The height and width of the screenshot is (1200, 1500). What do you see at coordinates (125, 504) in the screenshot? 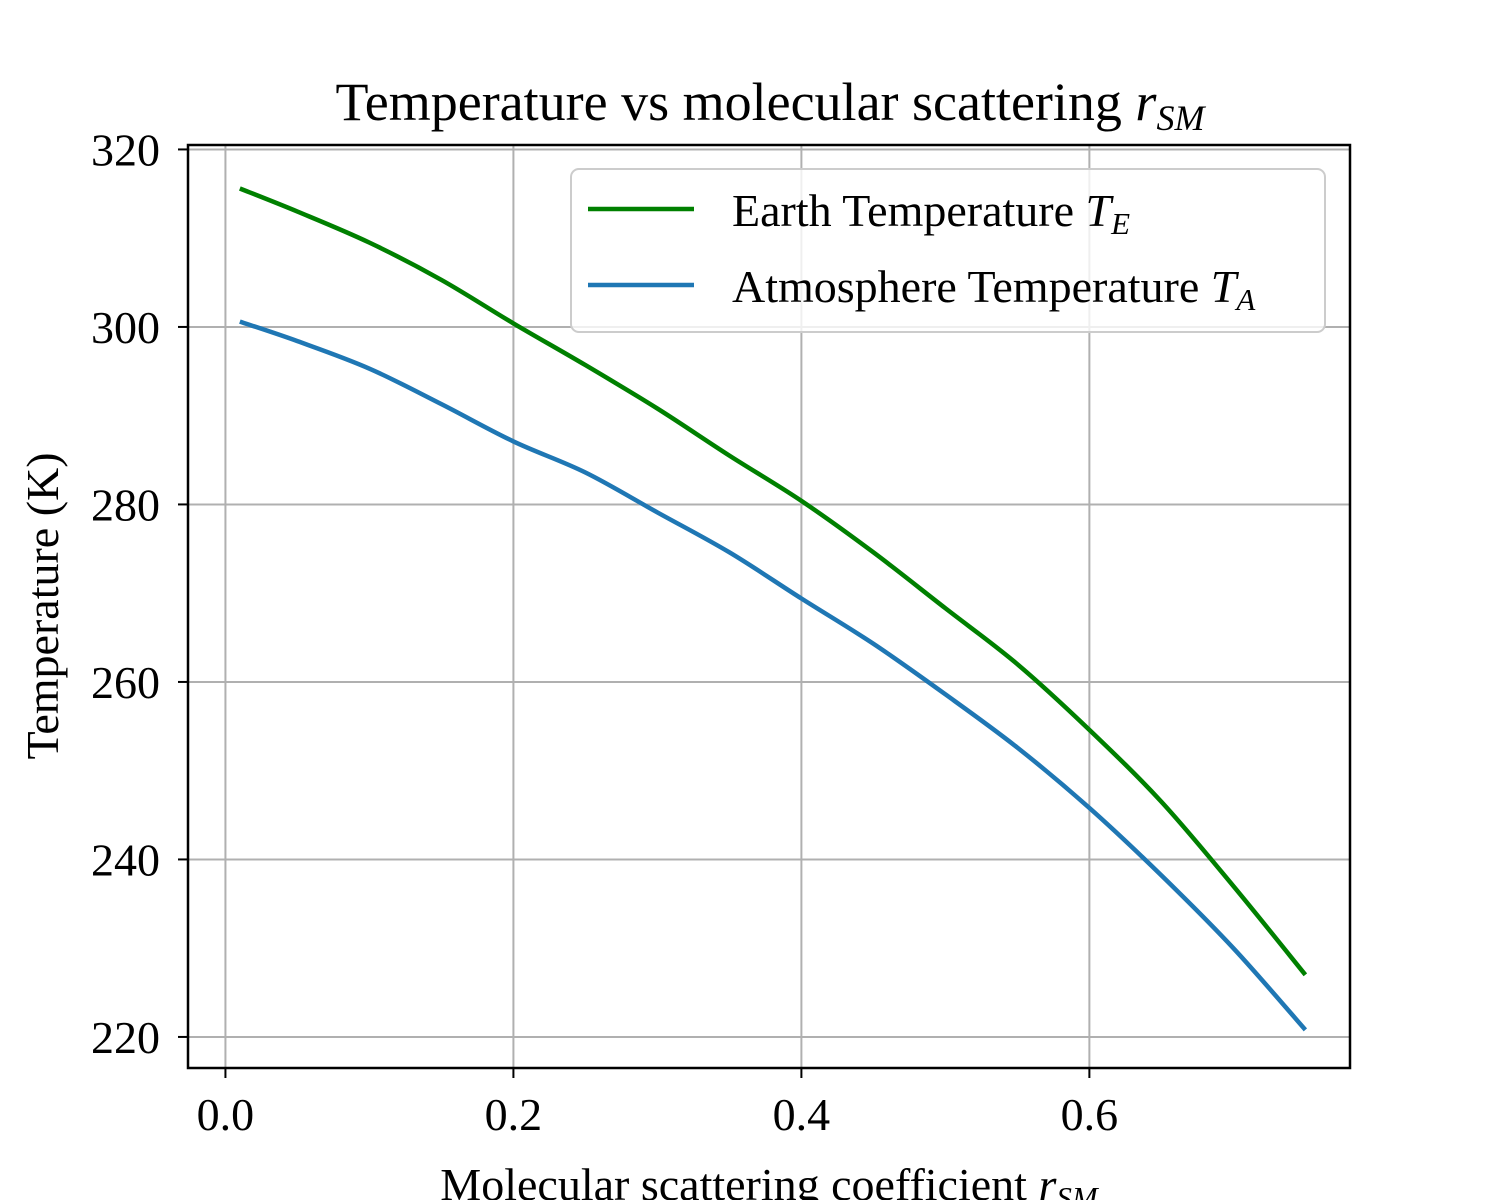
I see `y-tick-label: 280` at bounding box center [125, 504].